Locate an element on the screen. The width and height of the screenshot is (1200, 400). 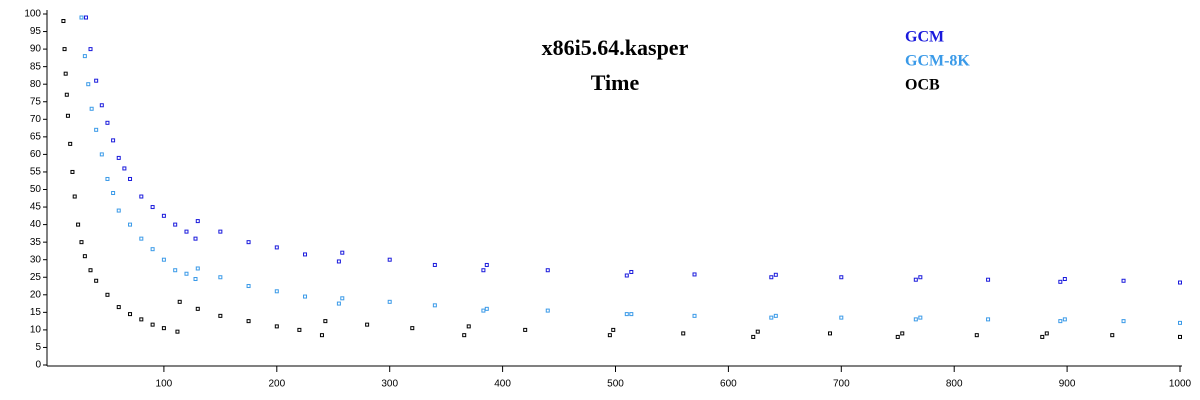
y-tick-label: 55 is located at coordinates (36, 172).